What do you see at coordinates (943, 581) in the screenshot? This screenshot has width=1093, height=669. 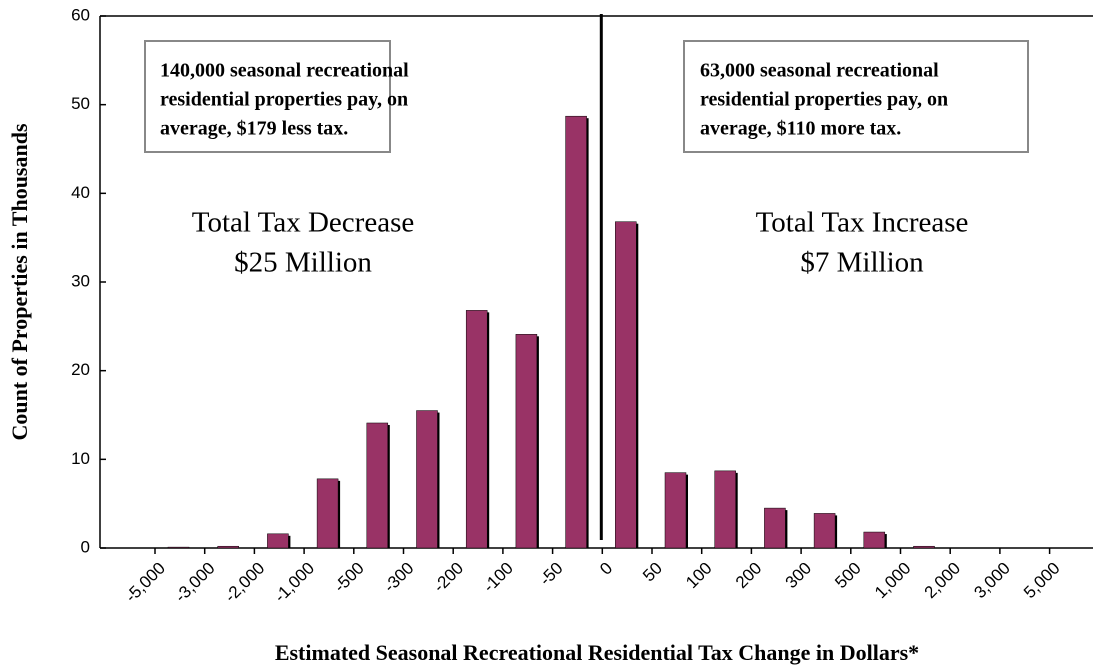 I see `x-tick-label: 2,000` at bounding box center [943, 581].